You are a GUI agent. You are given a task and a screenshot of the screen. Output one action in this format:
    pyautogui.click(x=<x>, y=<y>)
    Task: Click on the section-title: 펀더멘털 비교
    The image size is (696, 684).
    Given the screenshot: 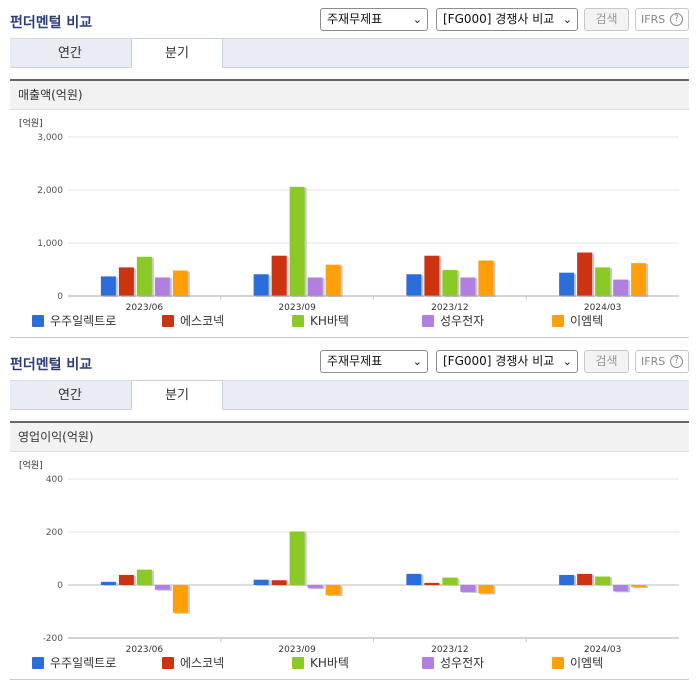 What is the action you would take?
    pyautogui.click(x=51, y=365)
    